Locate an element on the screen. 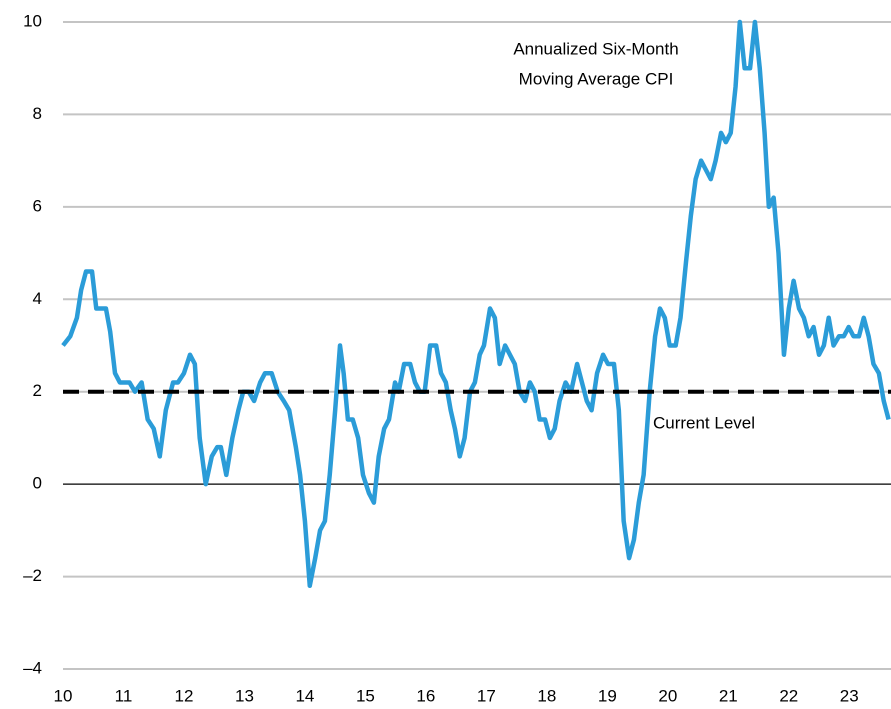  y-tick-label: 6 is located at coordinates (37, 205).